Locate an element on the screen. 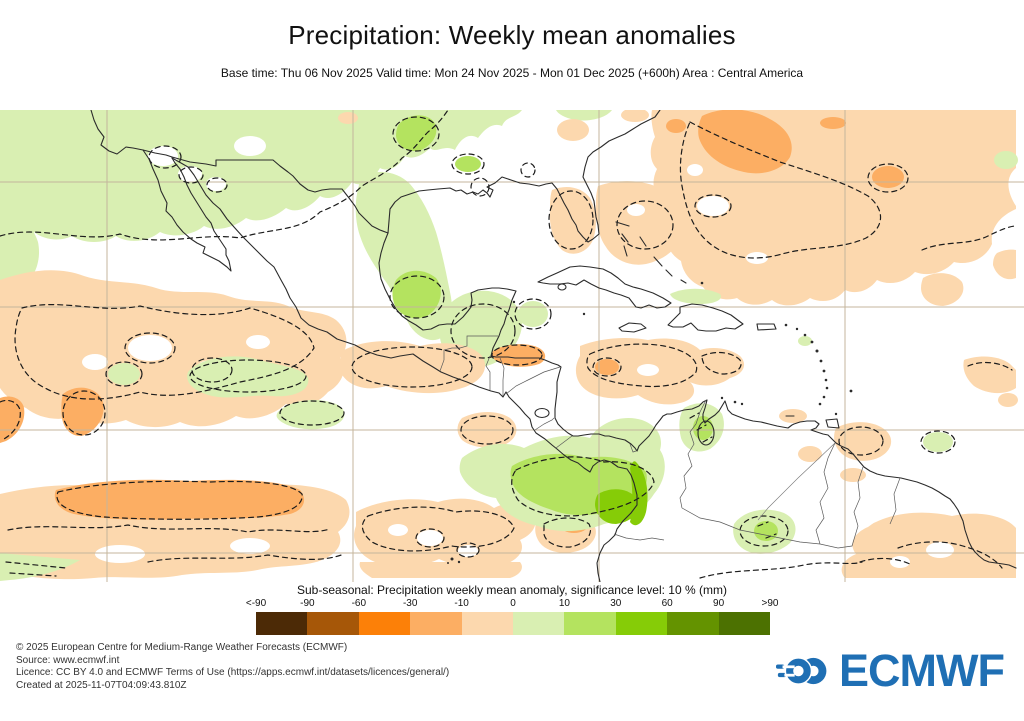 The height and width of the screenshot is (721, 1024). page-title: Precipitation: Weekly mean anomalies is located at coordinates (512, 35).